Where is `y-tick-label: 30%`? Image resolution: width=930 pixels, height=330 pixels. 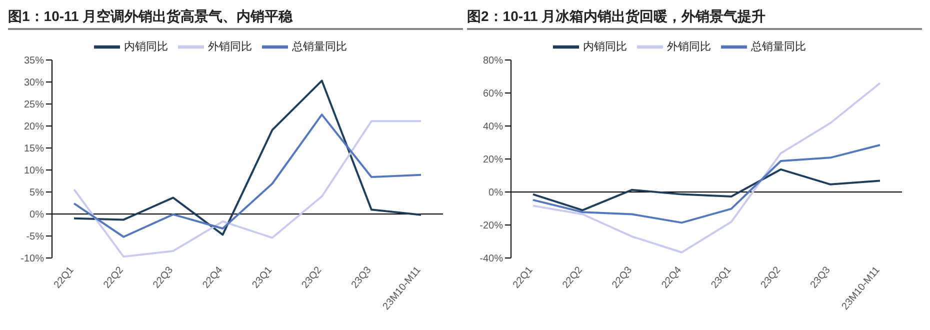 y-tick-label: 30% is located at coordinates (34, 83).